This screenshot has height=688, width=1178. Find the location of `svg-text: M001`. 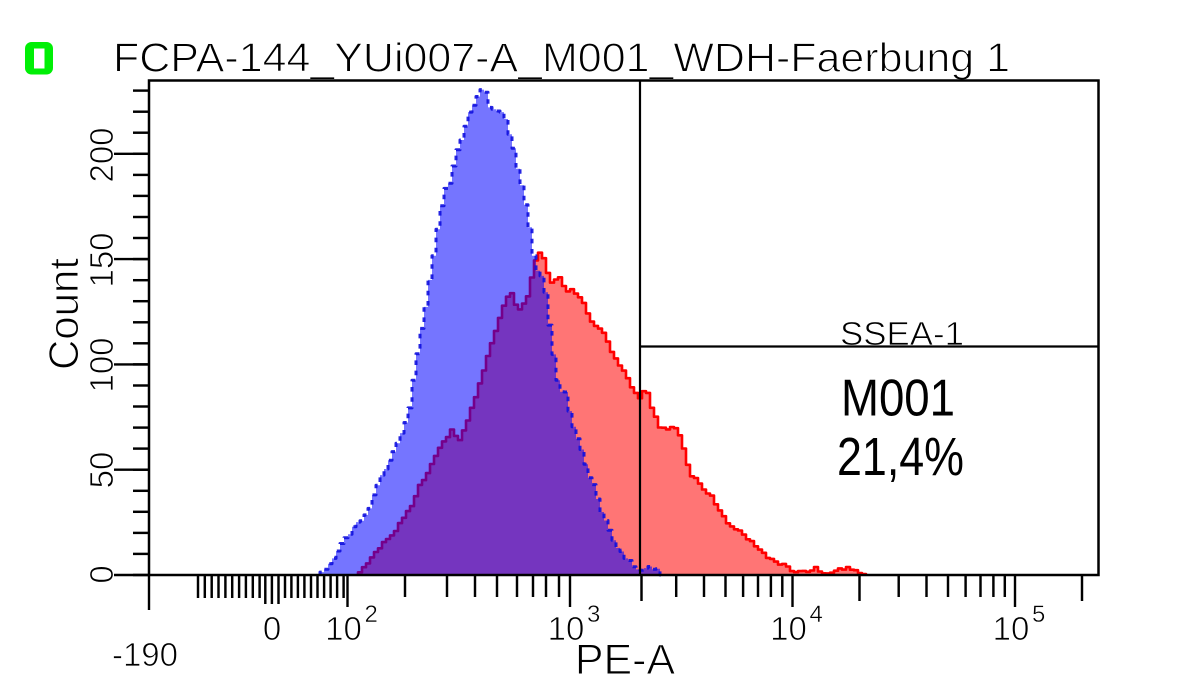

svg-text: M001 is located at coordinates (898, 399).